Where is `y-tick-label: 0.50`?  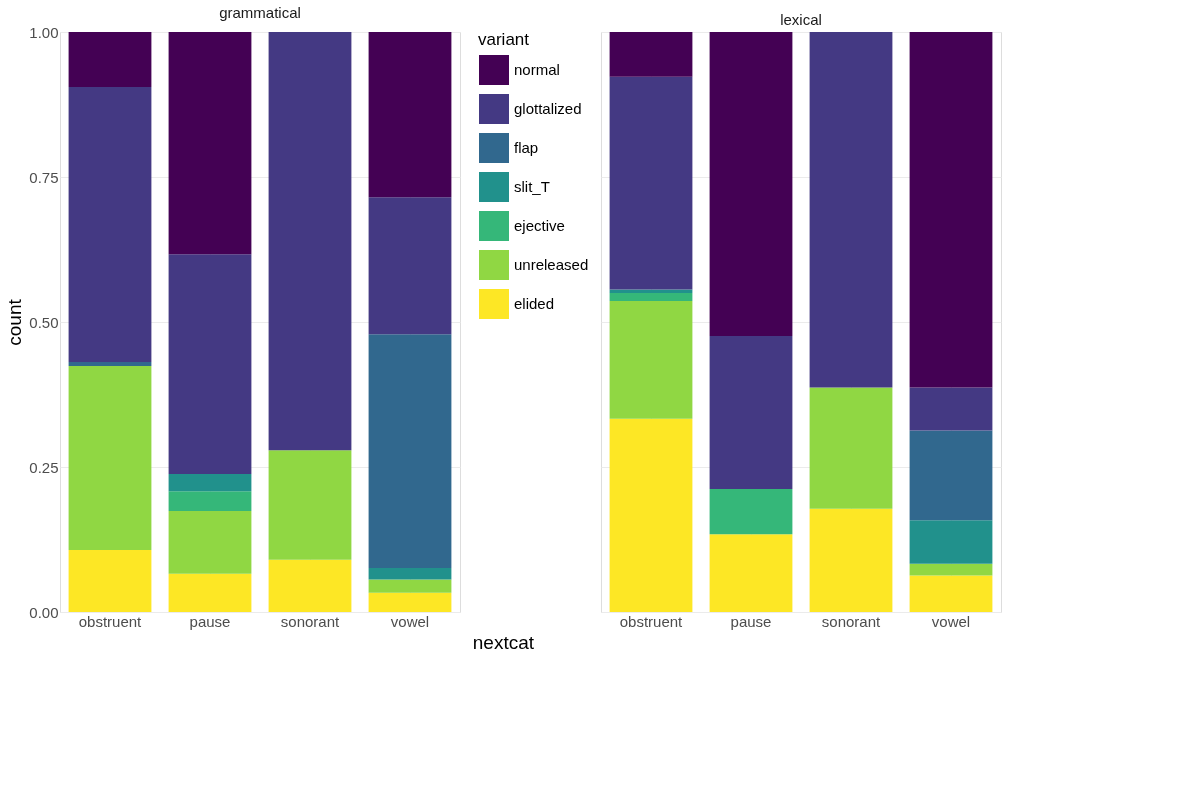 y-tick-label: 0.50 is located at coordinates (44, 322).